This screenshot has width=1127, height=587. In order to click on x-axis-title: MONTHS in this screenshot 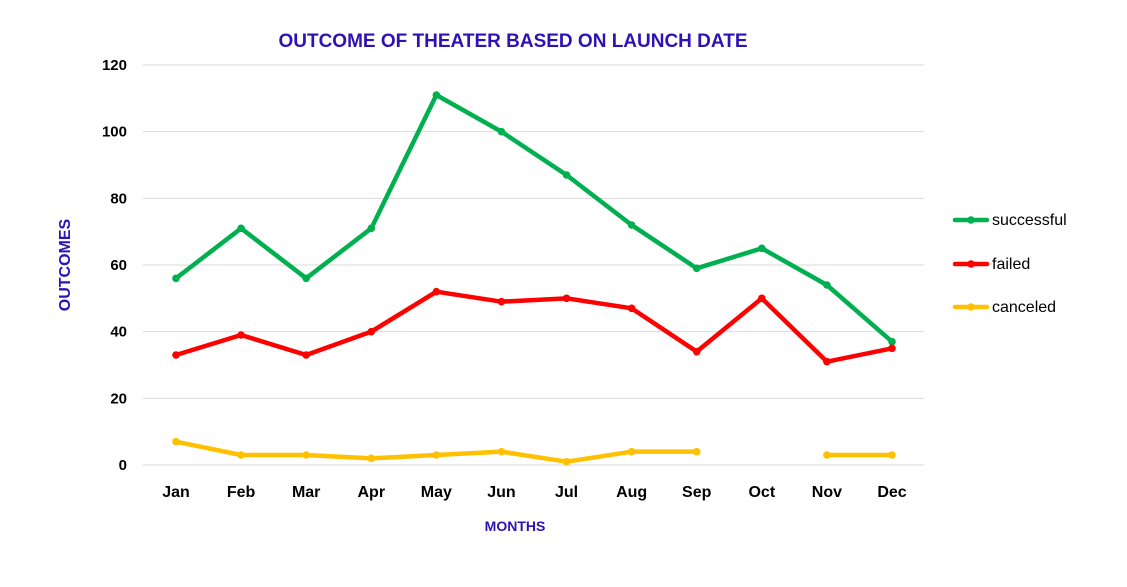, I will do `click(515, 526)`.